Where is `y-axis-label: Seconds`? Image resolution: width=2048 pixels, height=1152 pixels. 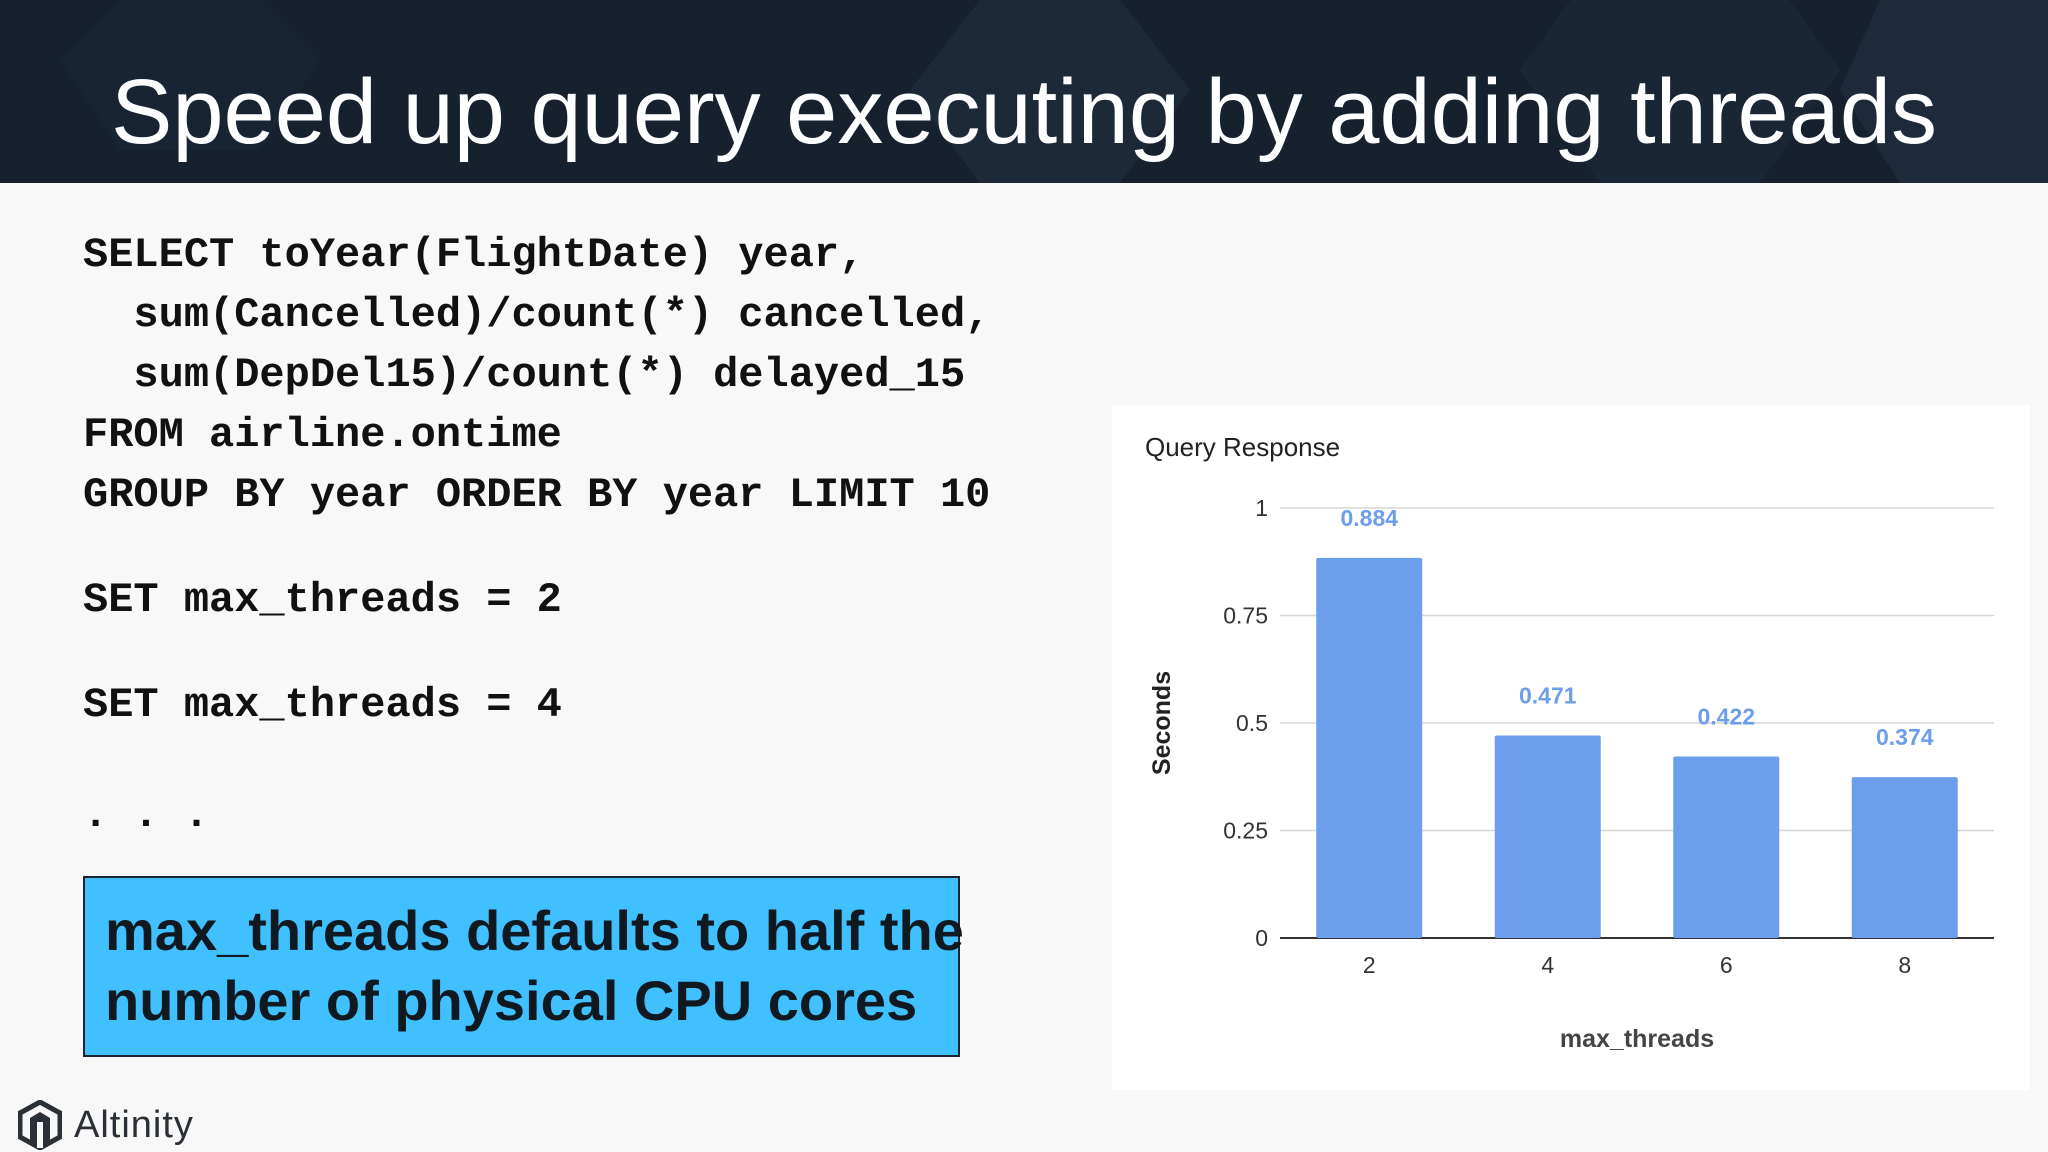
y-axis-label: Seconds is located at coordinates (1162, 723).